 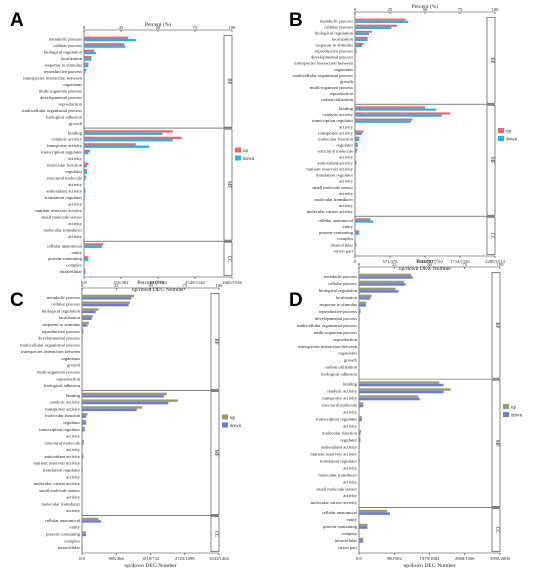 I want to click on category-label: biological adhesion, so click(x=339, y=374).